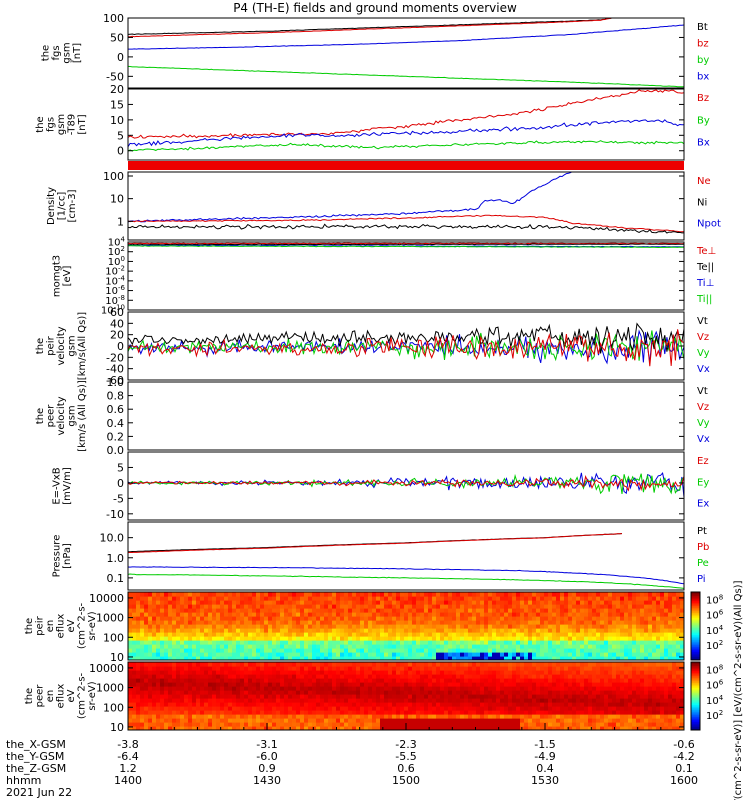  Describe the element at coordinates (117, 120) in the screenshot. I see `y-tick-label: 10` at that location.